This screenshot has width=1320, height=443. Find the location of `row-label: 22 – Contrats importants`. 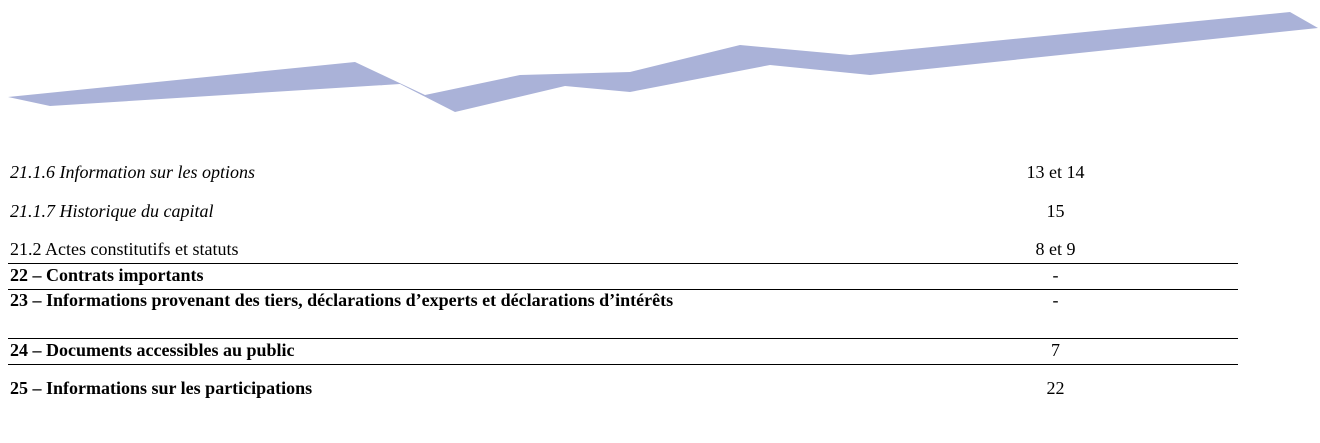

row-label: 22 – Contrats importants is located at coordinates (107, 275).